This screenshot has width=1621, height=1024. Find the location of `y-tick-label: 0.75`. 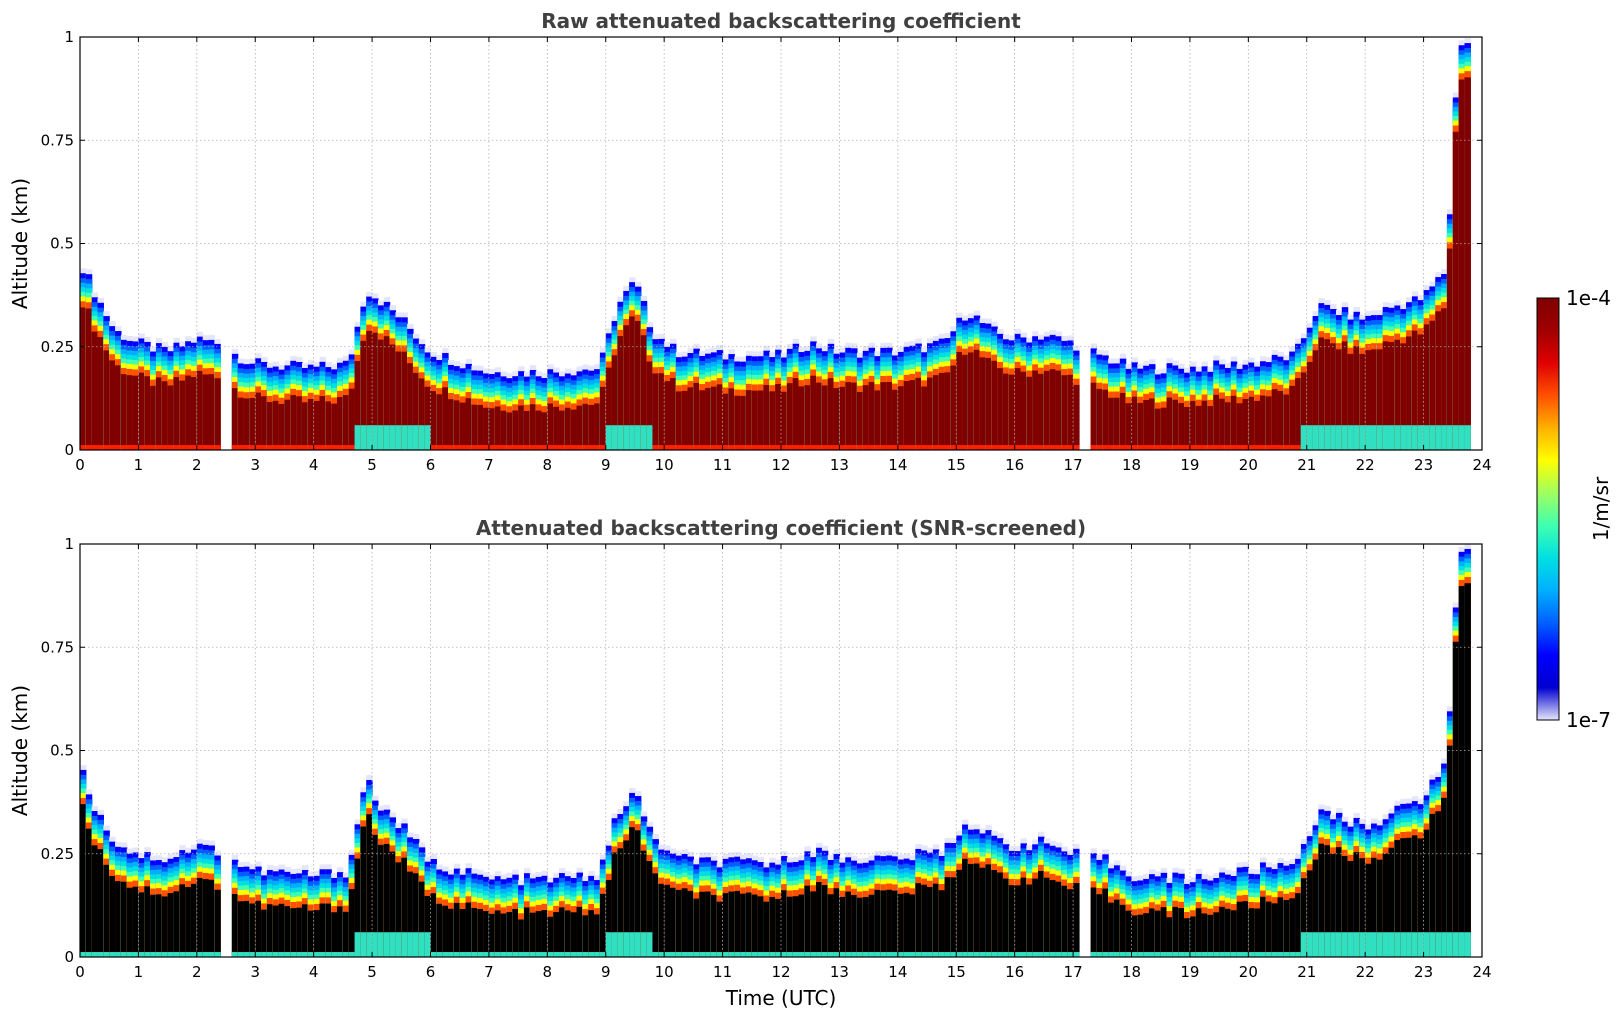

y-tick-label: 0.75 is located at coordinates (57, 647).